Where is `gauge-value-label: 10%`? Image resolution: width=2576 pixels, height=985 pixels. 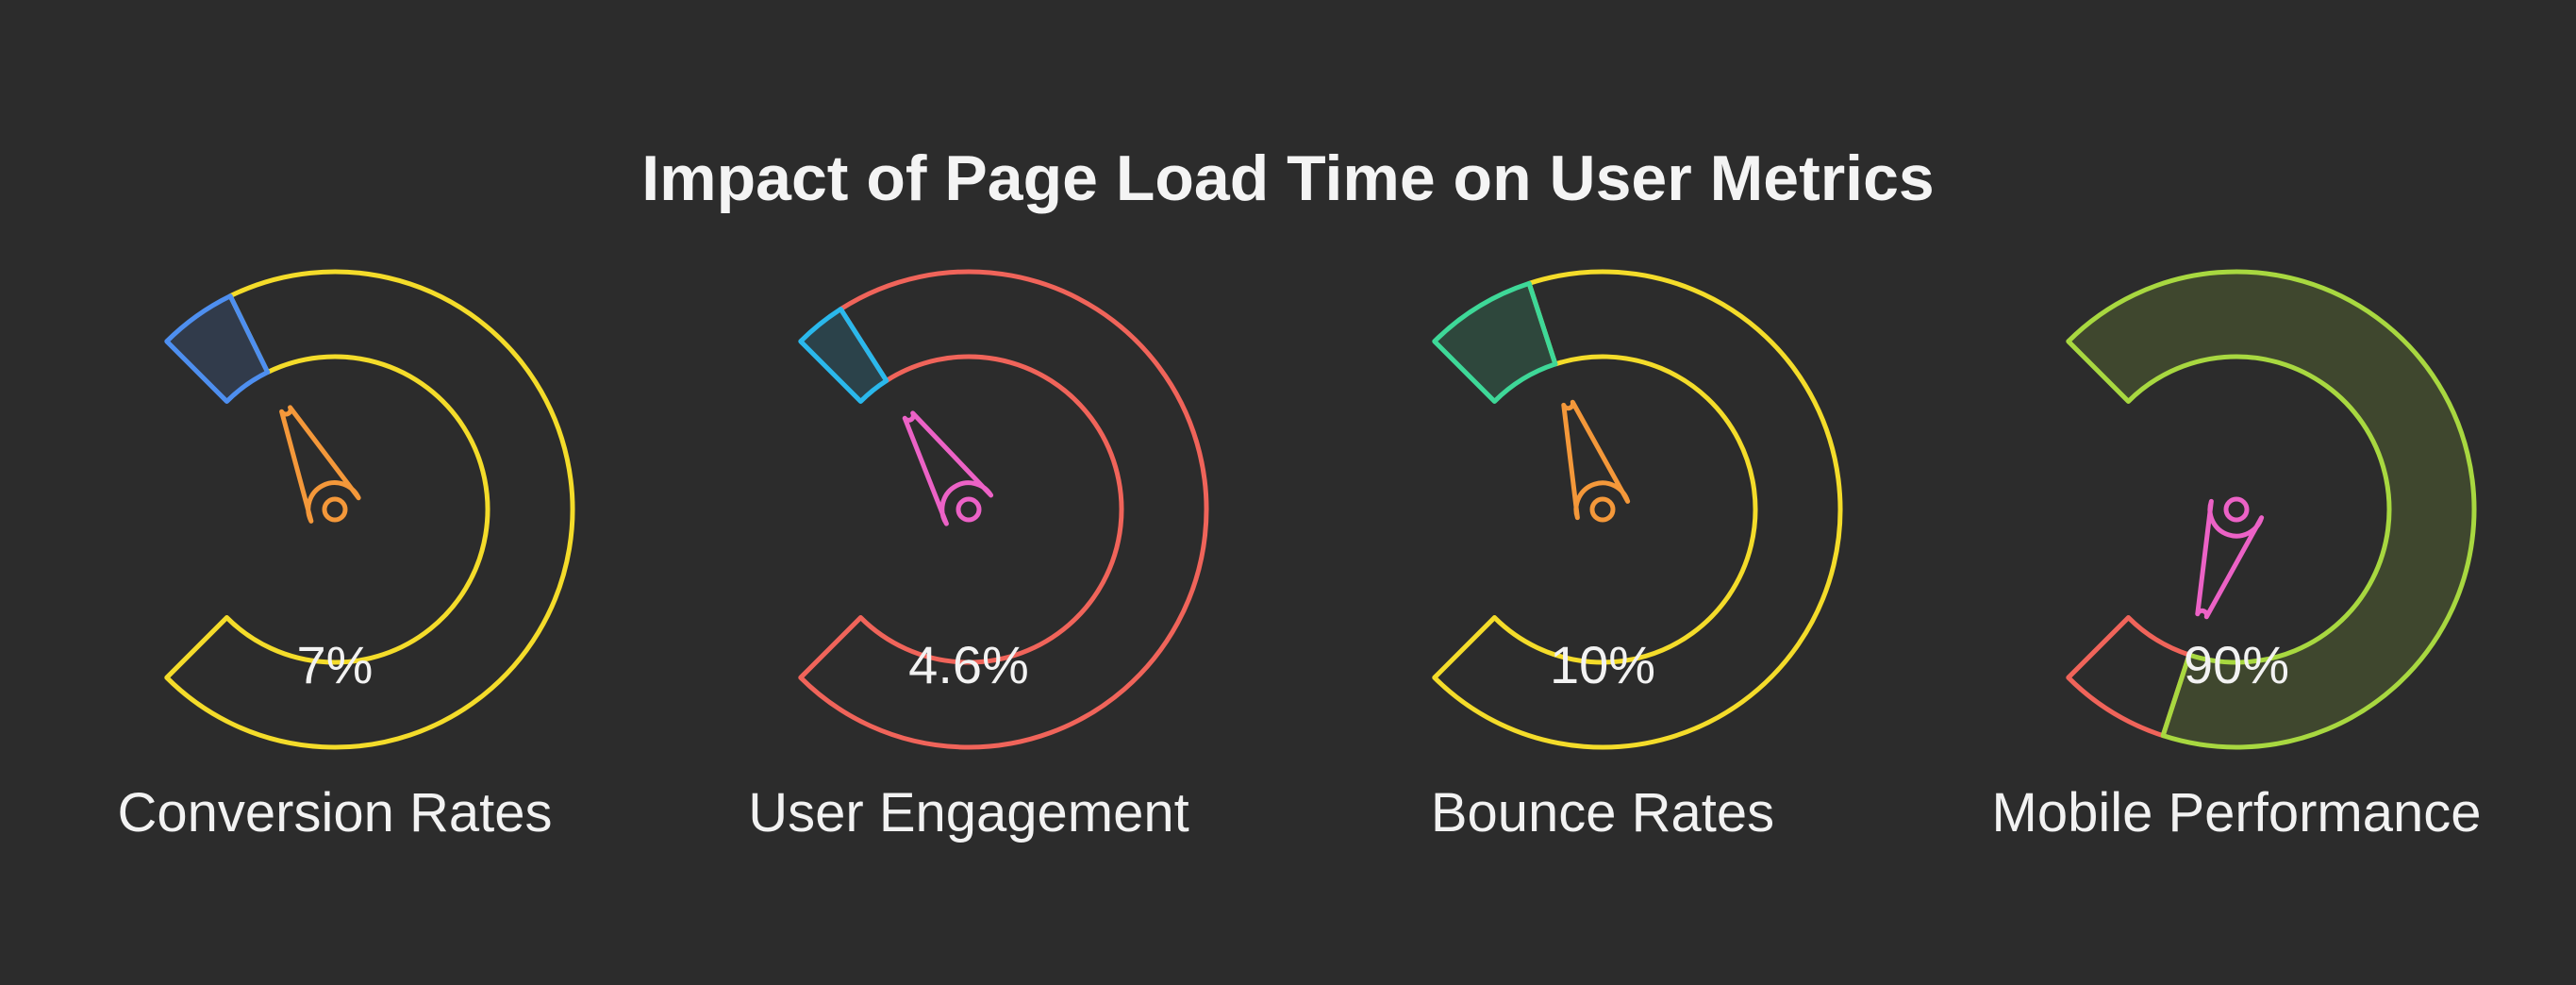 gauge-value-label: 10% is located at coordinates (1602, 664).